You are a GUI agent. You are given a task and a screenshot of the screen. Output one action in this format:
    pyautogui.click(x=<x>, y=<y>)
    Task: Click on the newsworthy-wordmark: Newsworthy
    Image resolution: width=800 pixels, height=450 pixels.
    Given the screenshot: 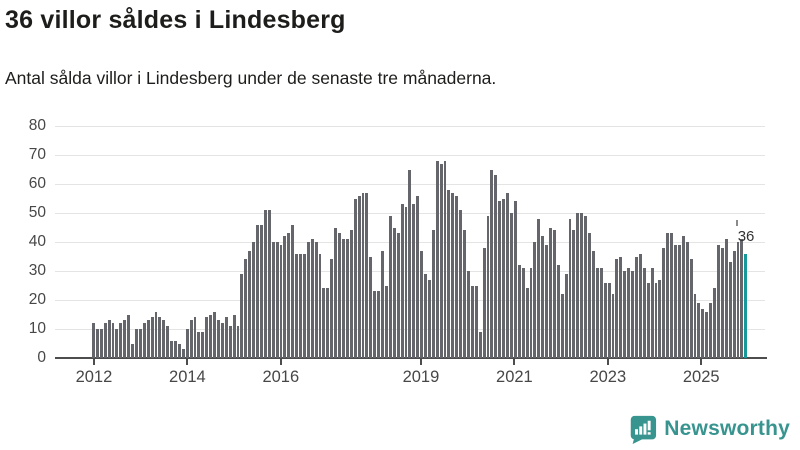 What is the action you would take?
    pyautogui.click(x=727, y=428)
    